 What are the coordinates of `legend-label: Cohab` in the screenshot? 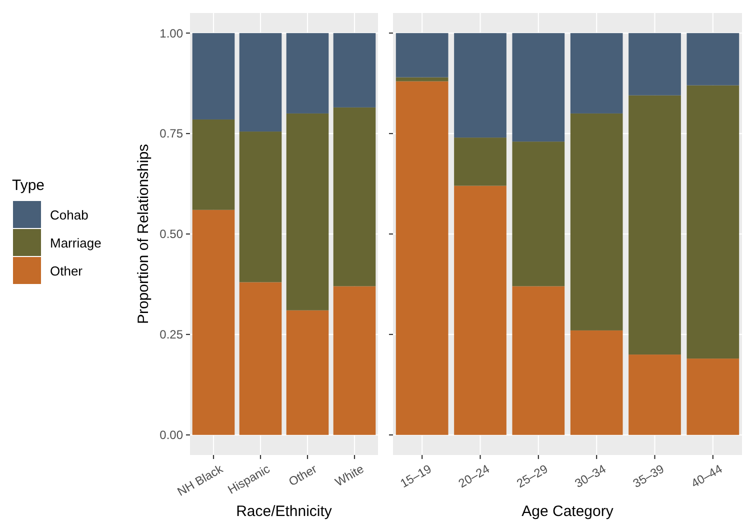 It's located at (69, 215).